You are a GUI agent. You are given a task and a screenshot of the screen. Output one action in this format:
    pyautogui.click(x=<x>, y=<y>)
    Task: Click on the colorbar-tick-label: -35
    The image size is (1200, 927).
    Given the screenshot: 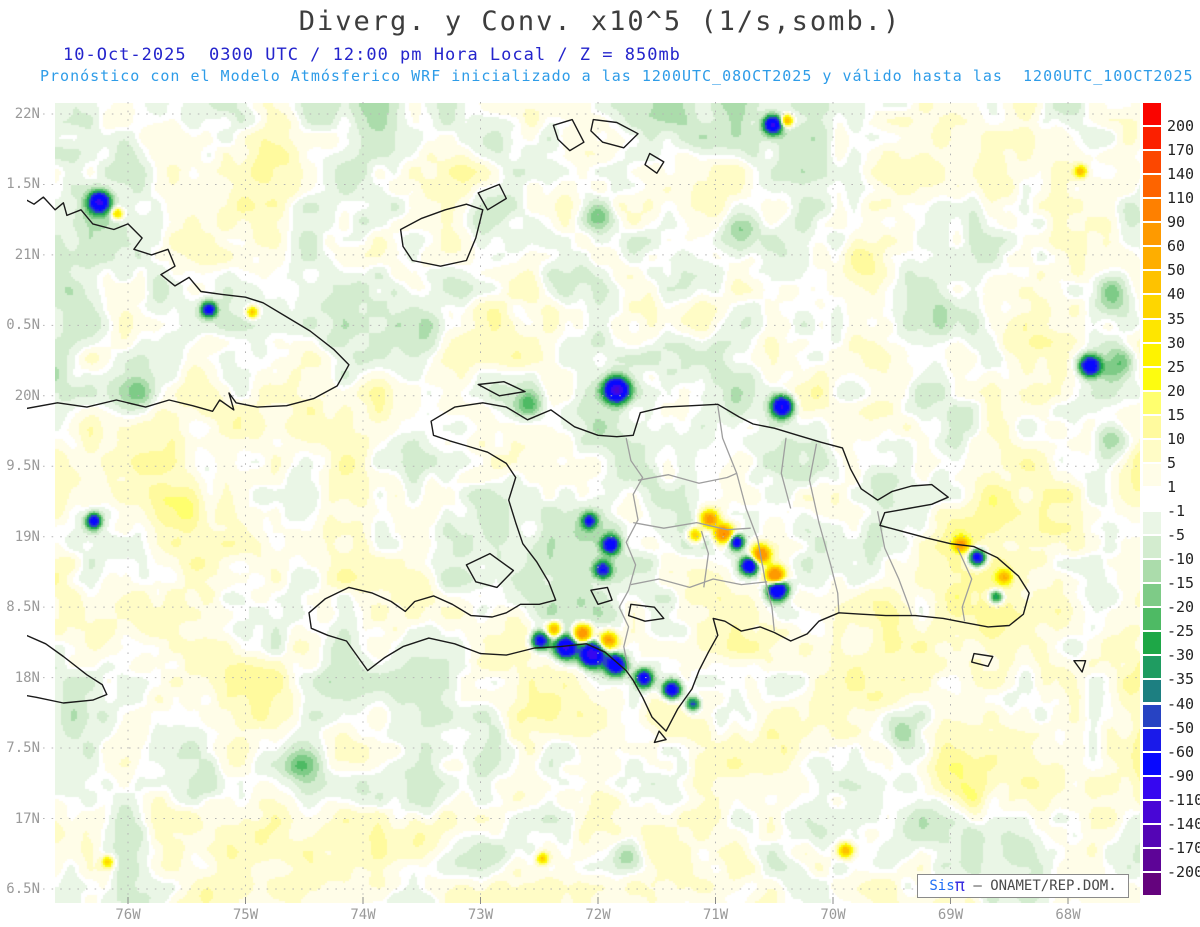 What is the action you would take?
    pyautogui.click(x=1181, y=679)
    